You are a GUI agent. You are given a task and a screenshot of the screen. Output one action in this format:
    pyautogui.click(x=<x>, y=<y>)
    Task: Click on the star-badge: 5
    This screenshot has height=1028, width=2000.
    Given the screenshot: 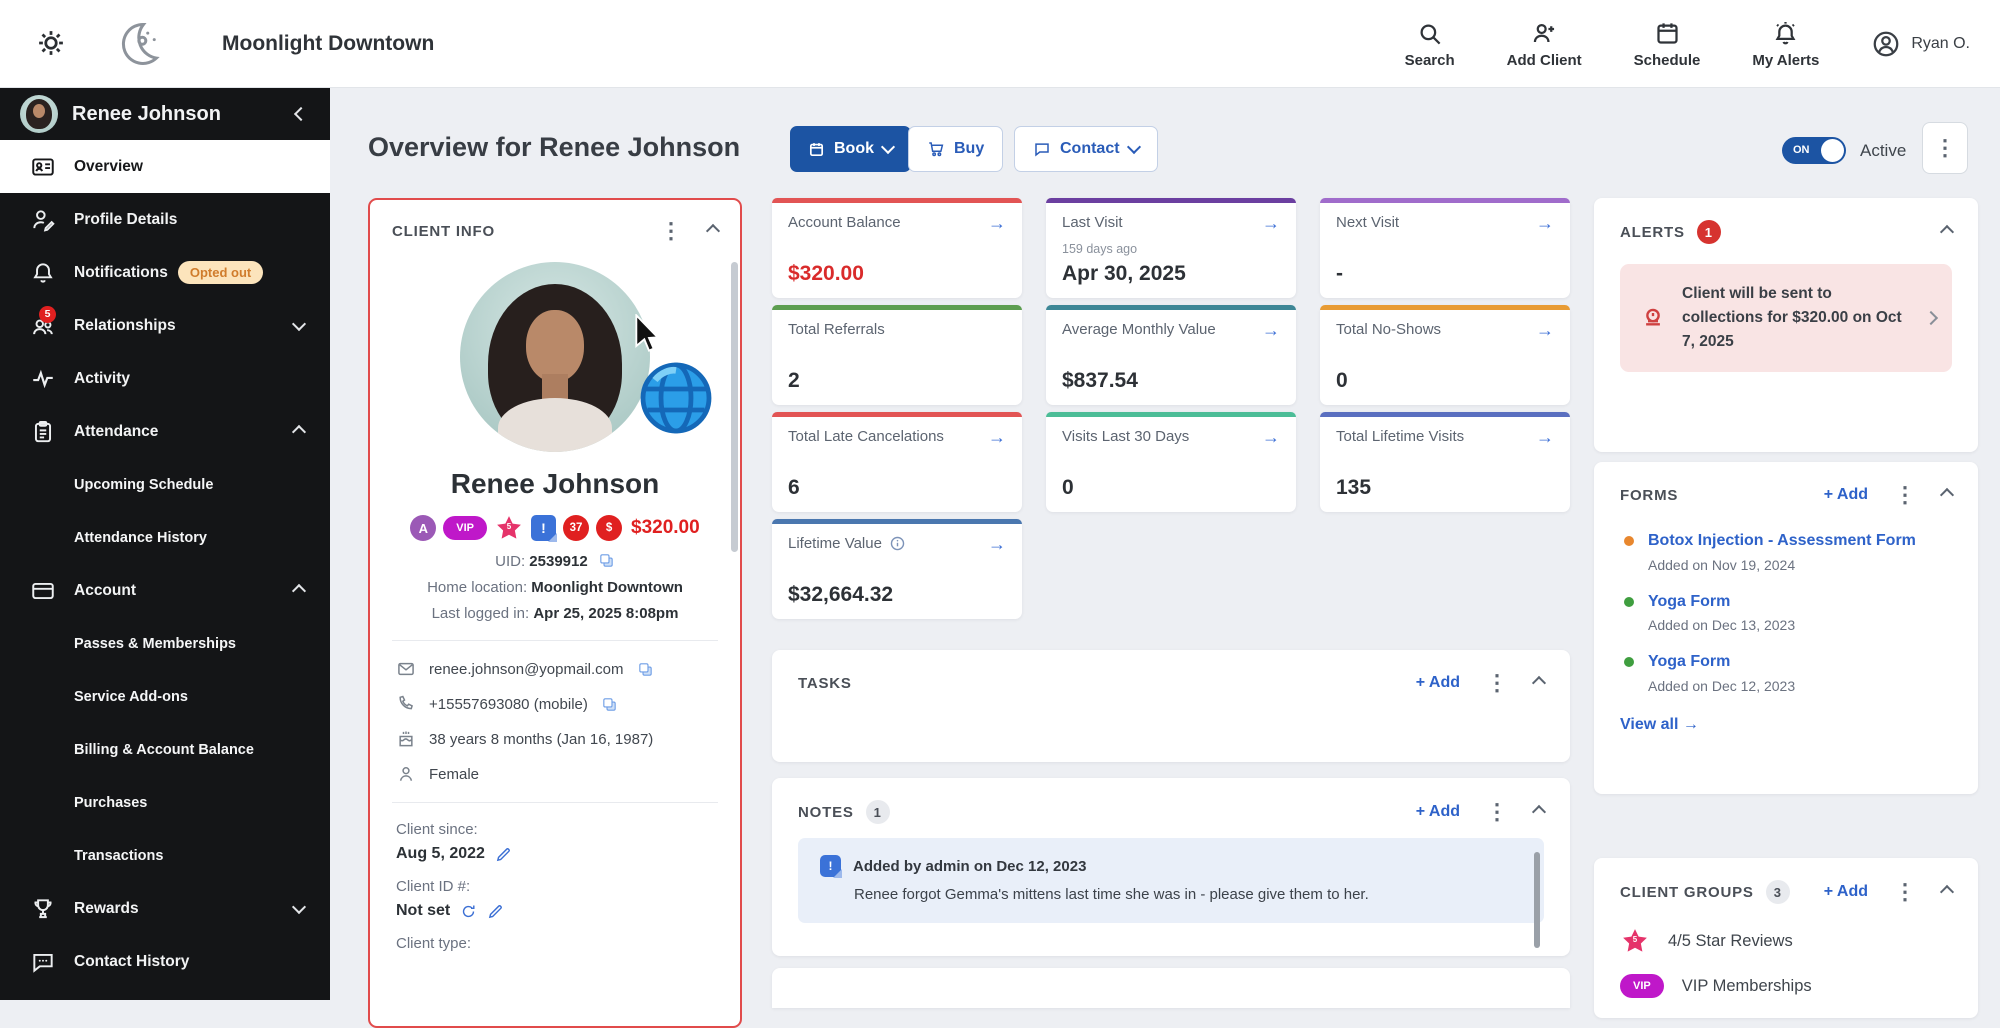 What is the action you would take?
    pyautogui.click(x=509, y=528)
    